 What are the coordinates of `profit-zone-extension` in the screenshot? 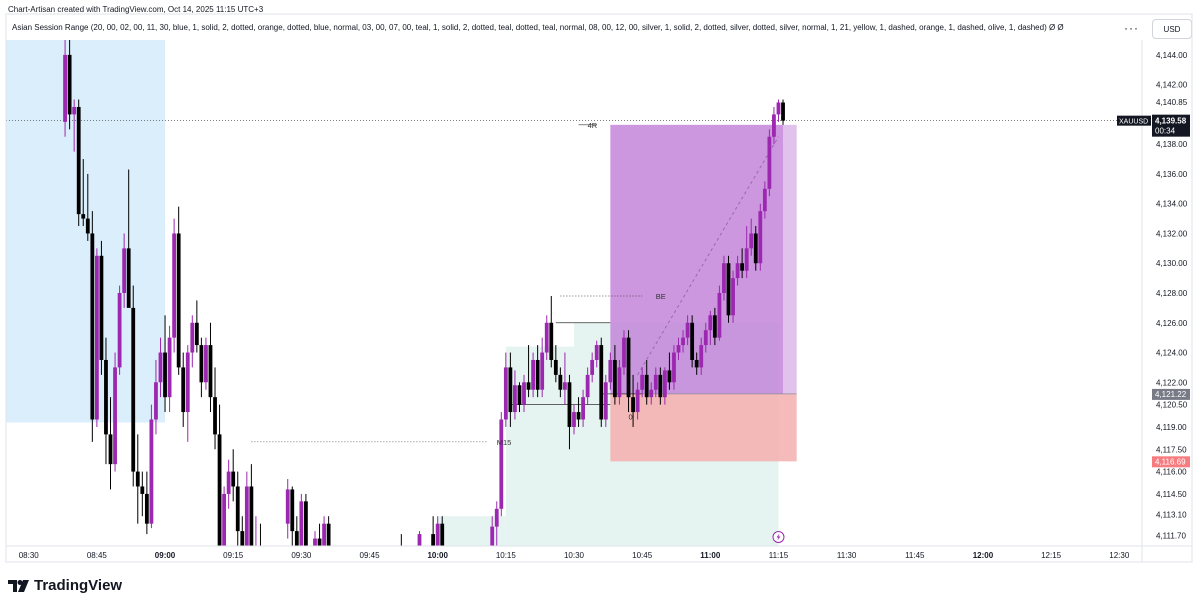 It's located at (790, 259).